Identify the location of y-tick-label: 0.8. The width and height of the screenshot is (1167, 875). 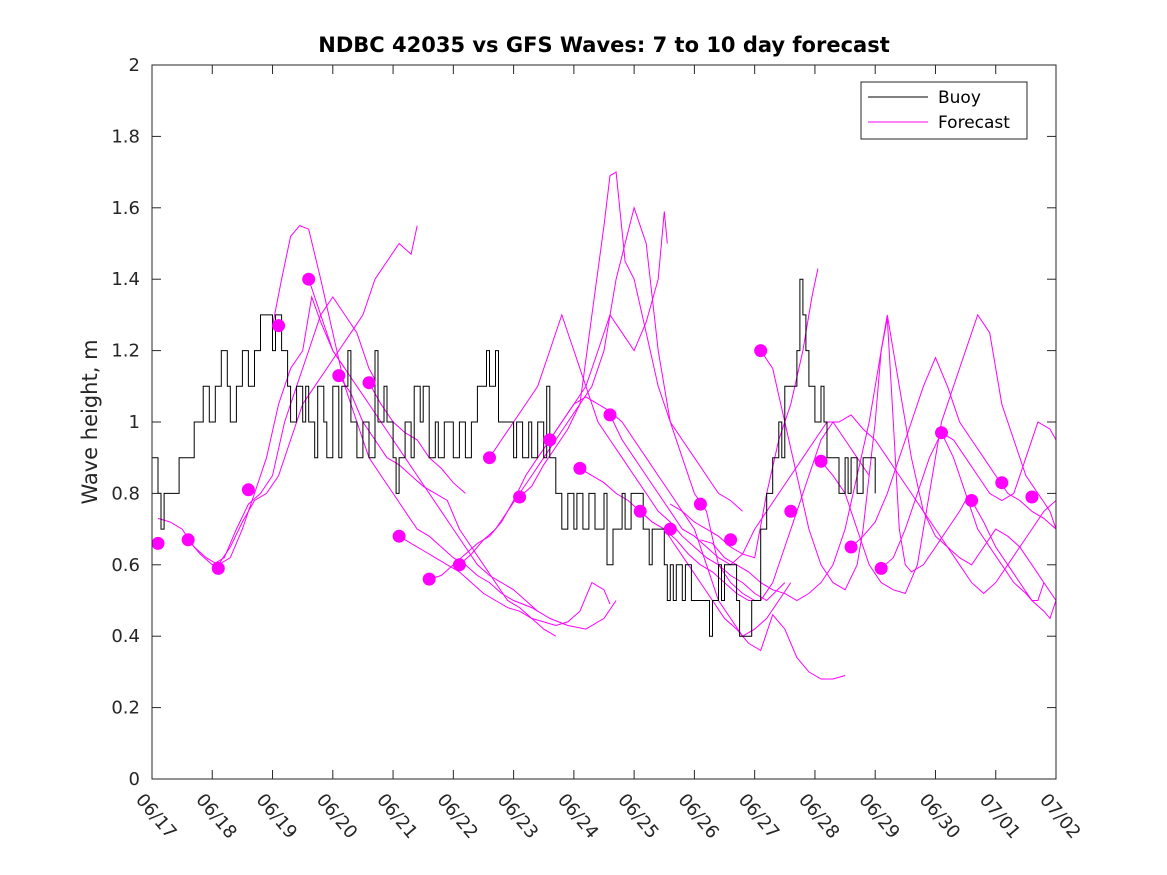
(125, 493).